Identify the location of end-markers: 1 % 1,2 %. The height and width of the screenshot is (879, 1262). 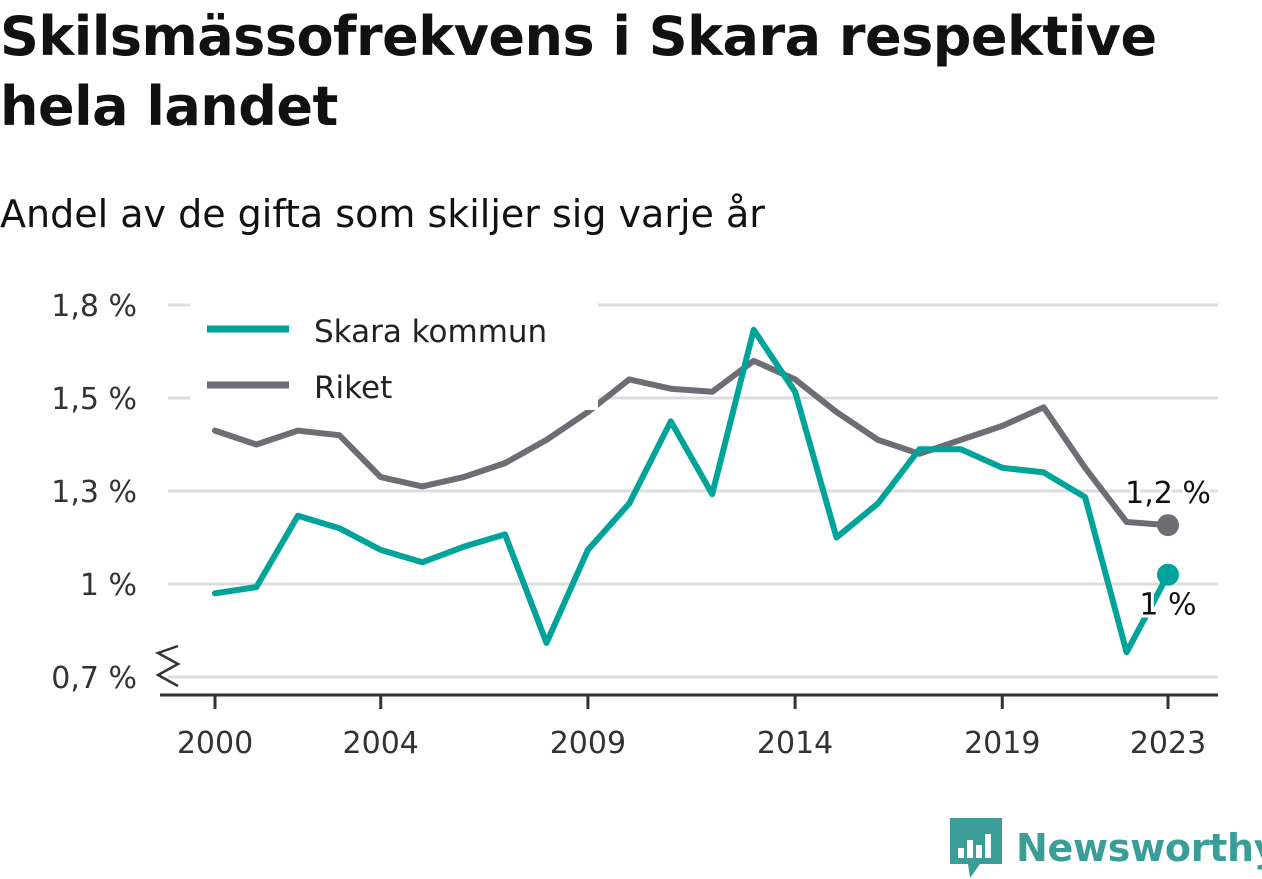
(1168, 549).